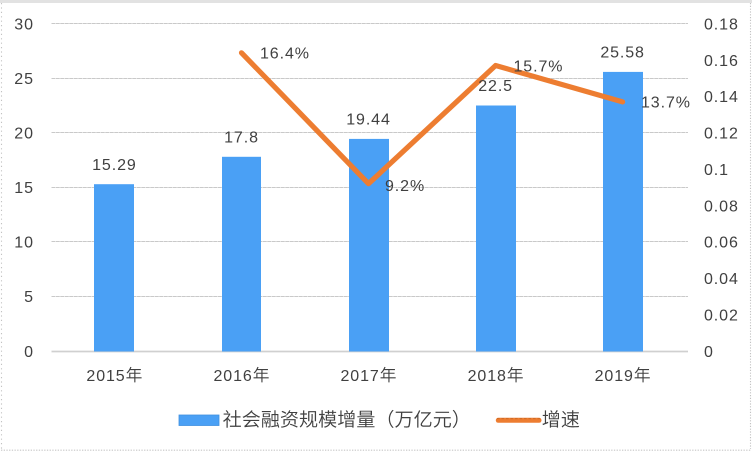 The height and width of the screenshot is (452, 752). I want to click on svg-text: 2015, so click(105, 376).